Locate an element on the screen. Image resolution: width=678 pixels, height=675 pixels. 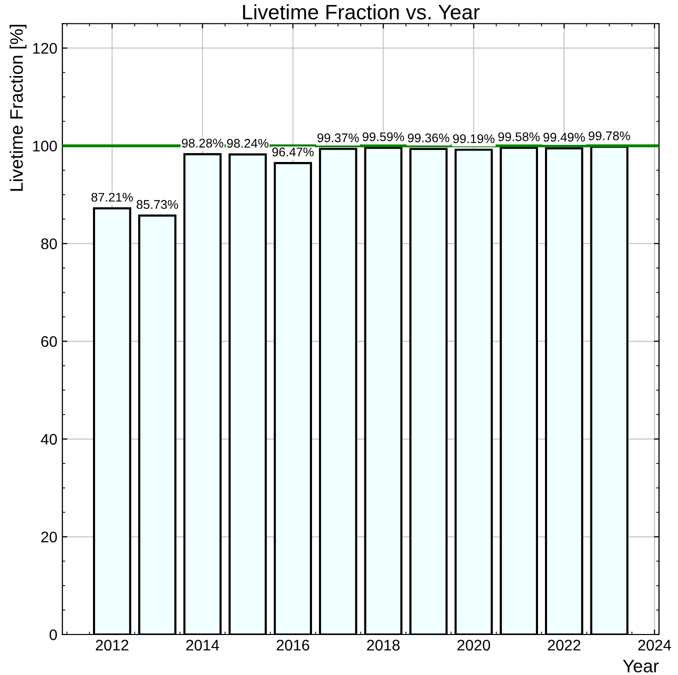
chart-title: Livetime Fraction vs. Year is located at coordinates (361, 12).